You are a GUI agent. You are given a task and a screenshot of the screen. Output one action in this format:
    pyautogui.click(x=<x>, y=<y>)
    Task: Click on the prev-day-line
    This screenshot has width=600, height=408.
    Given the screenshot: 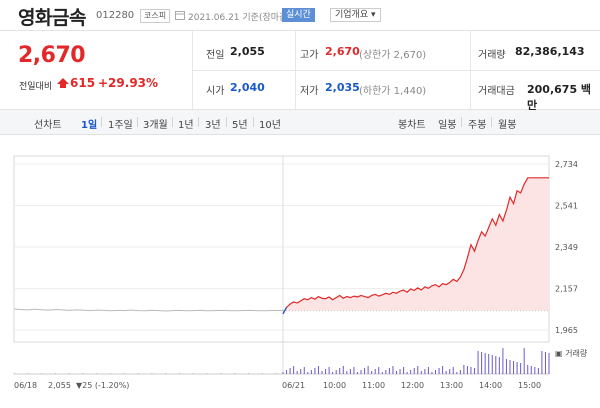 What is the action you would take?
    pyautogui.click(x=148, y=310)
    